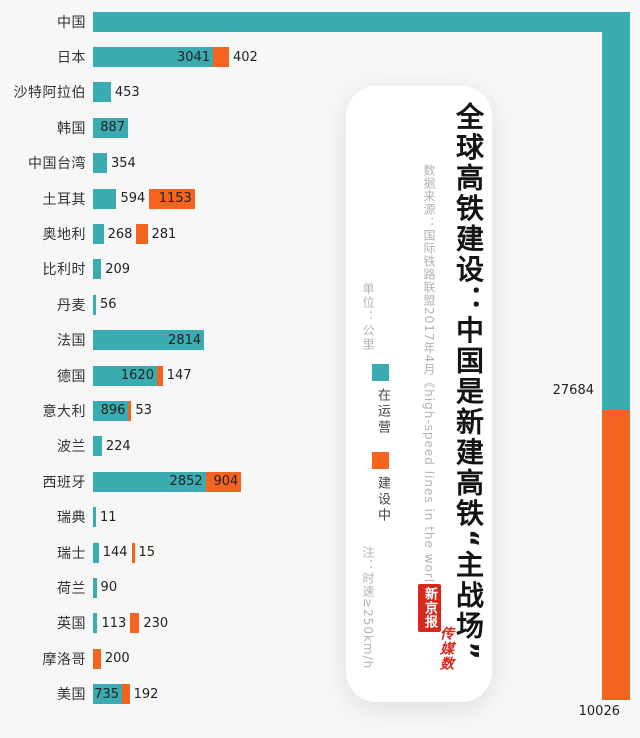 The image size is (640, 738). I want to click on country-label: 韩国, so click(71, 128).